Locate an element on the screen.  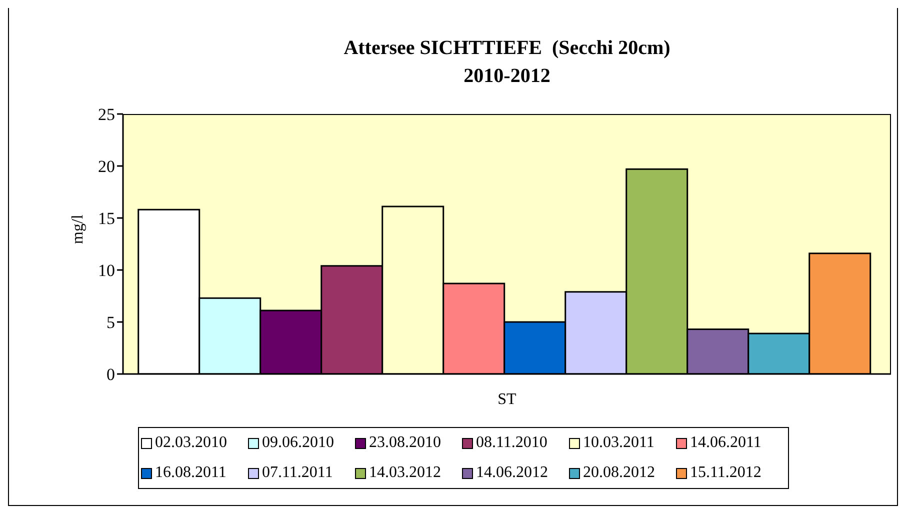
legend-label: 09.06.2010 is located at coordinates (298, 443).